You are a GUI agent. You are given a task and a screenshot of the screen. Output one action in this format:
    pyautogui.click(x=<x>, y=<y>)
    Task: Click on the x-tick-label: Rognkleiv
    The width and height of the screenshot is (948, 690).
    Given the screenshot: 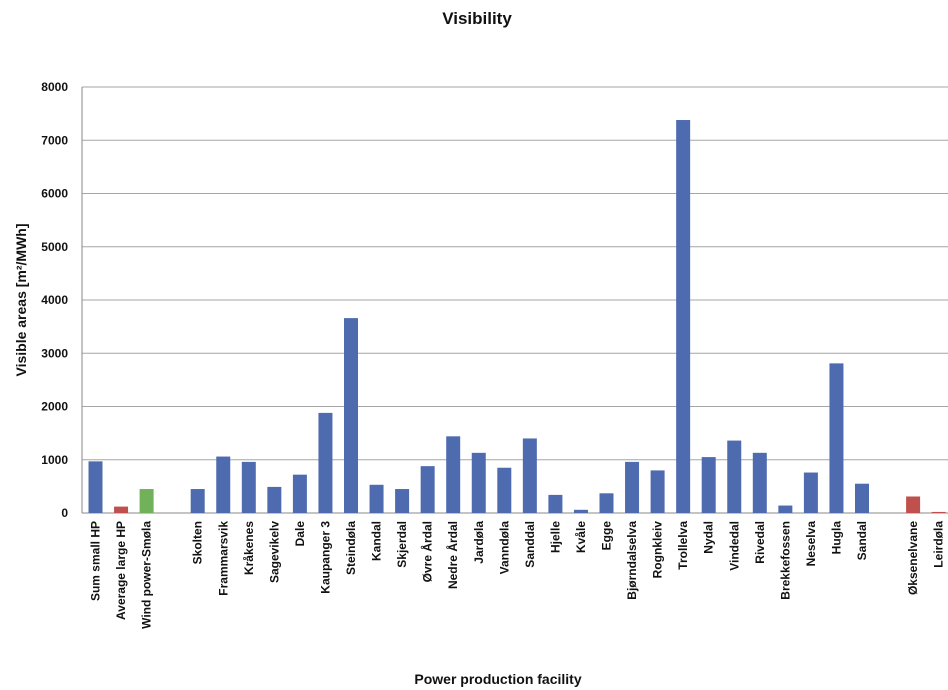 What is the action you would take?
    pyautogui.click(x=658, y=550)
    